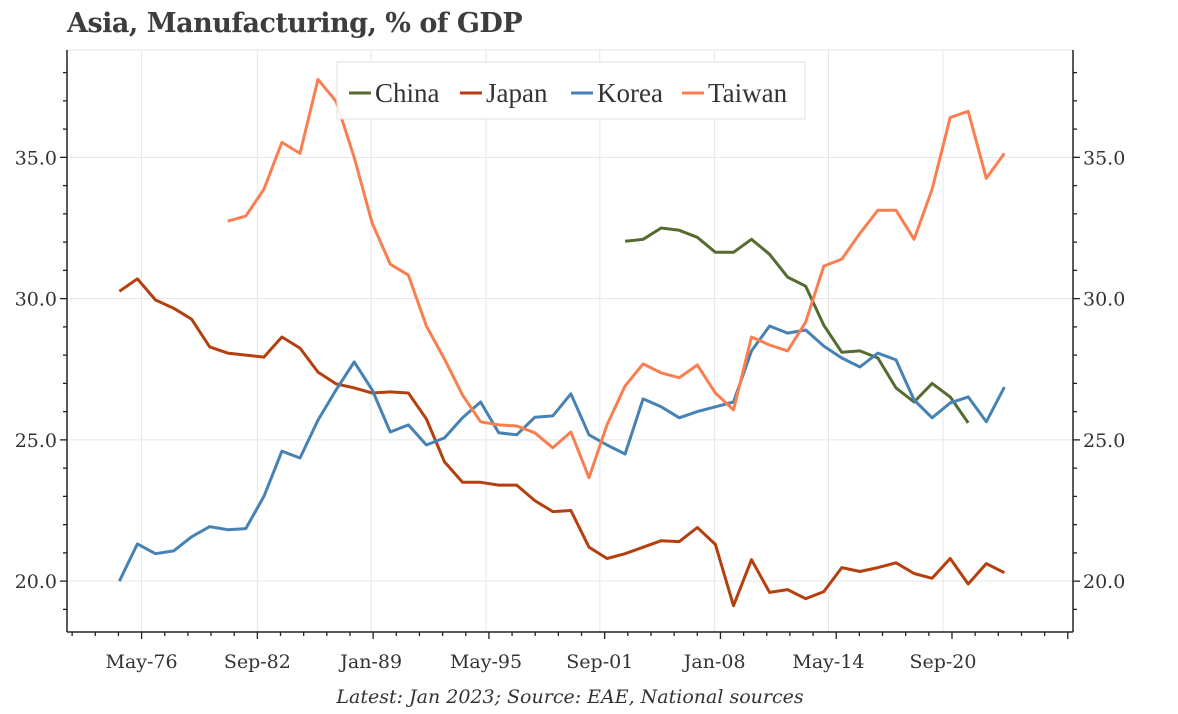 This screenshot has width=1178, height=714. What do you see at coordinates (257, 662) in the screenshot?
I see `x-tick-label: Sep-82` at bounding box center [257, 662].